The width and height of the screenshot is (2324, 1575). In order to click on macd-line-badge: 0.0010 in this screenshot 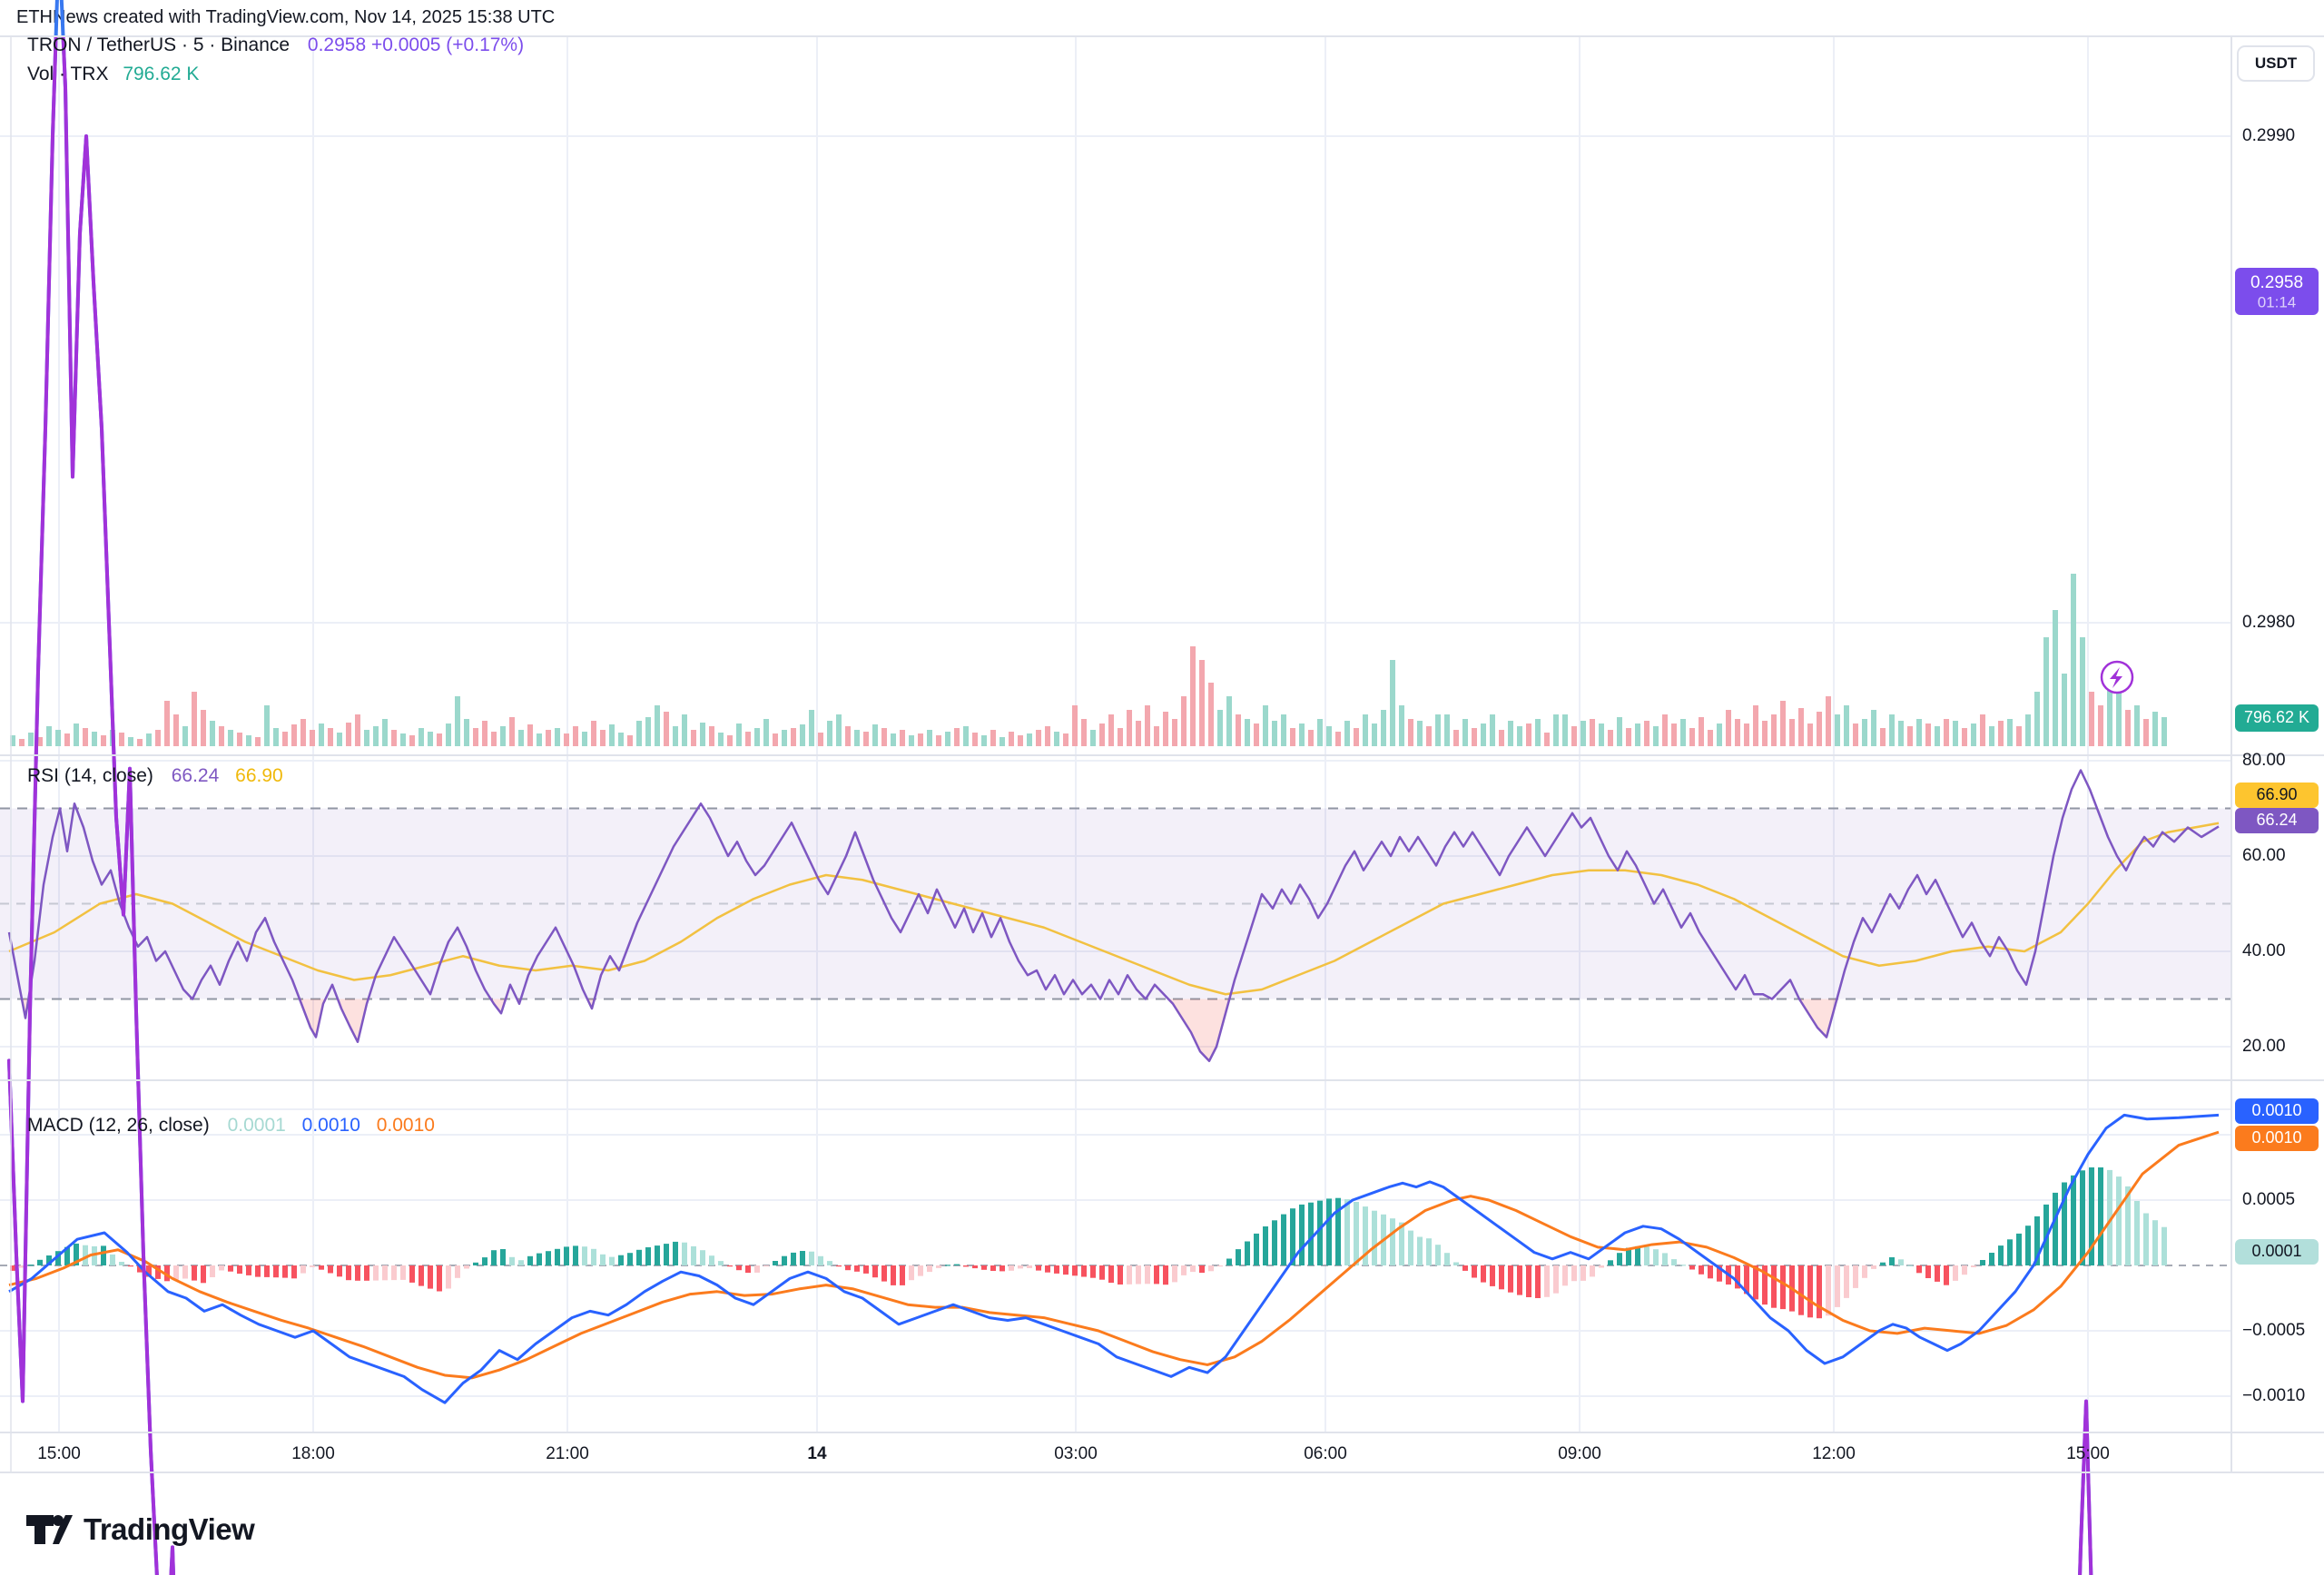, I will do `click(2277, 1111)`.